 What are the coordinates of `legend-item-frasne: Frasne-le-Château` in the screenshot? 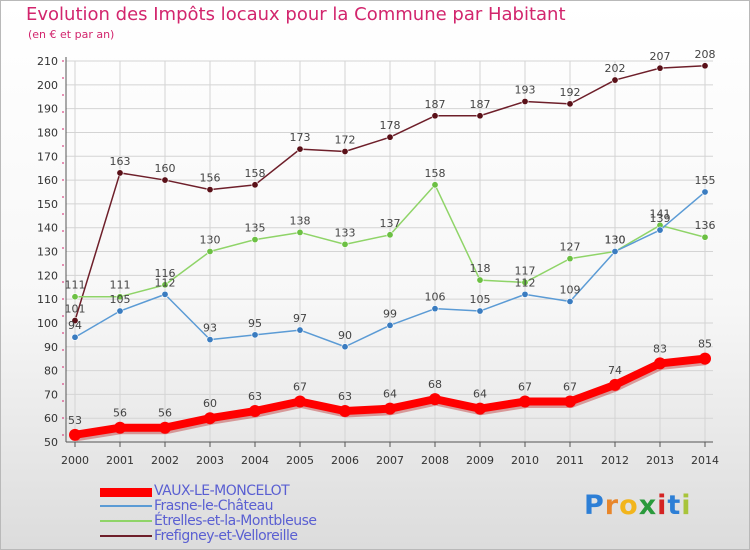 It's located at (250, 506).